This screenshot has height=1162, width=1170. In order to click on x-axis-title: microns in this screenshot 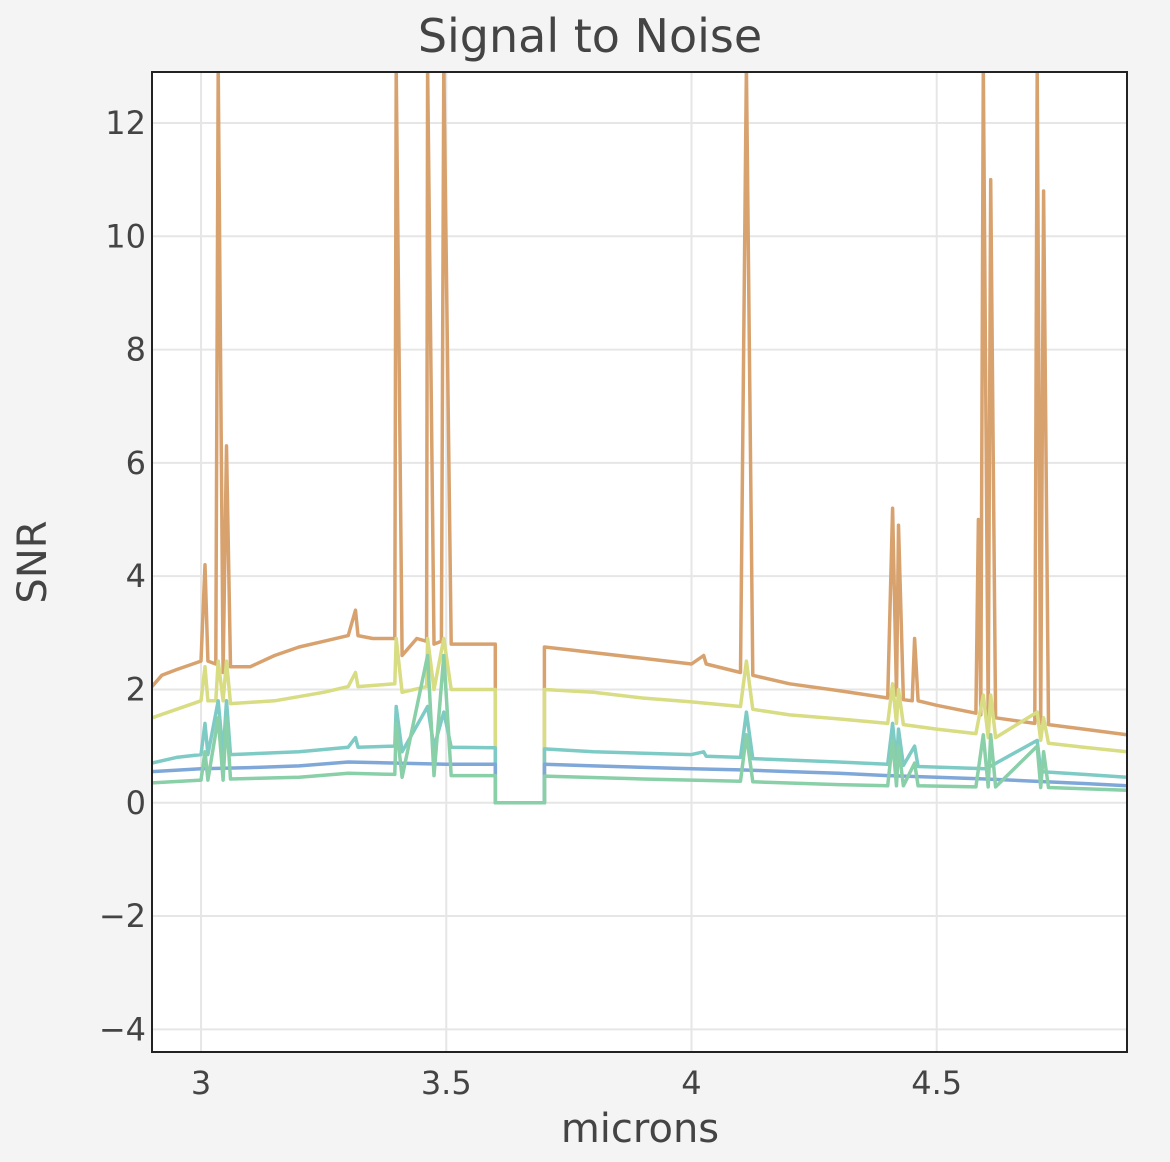, I will do `click(640, 1129)`.